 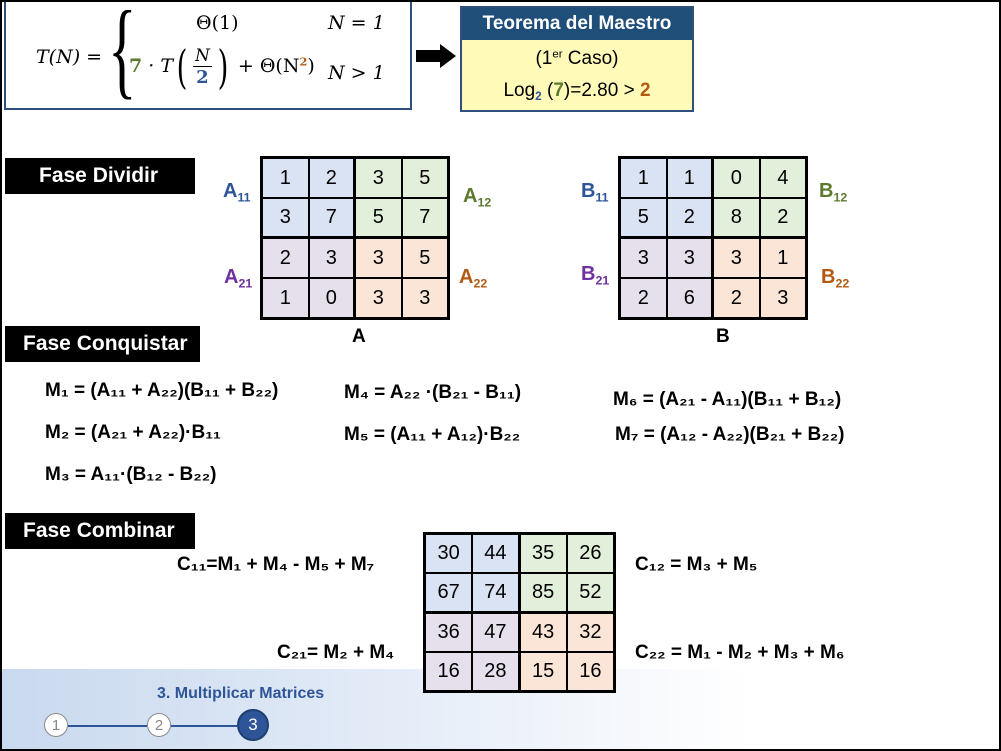 I want to click on c12-text: C₁₂ = M₃ + M₅, so click(x=696, y=564).